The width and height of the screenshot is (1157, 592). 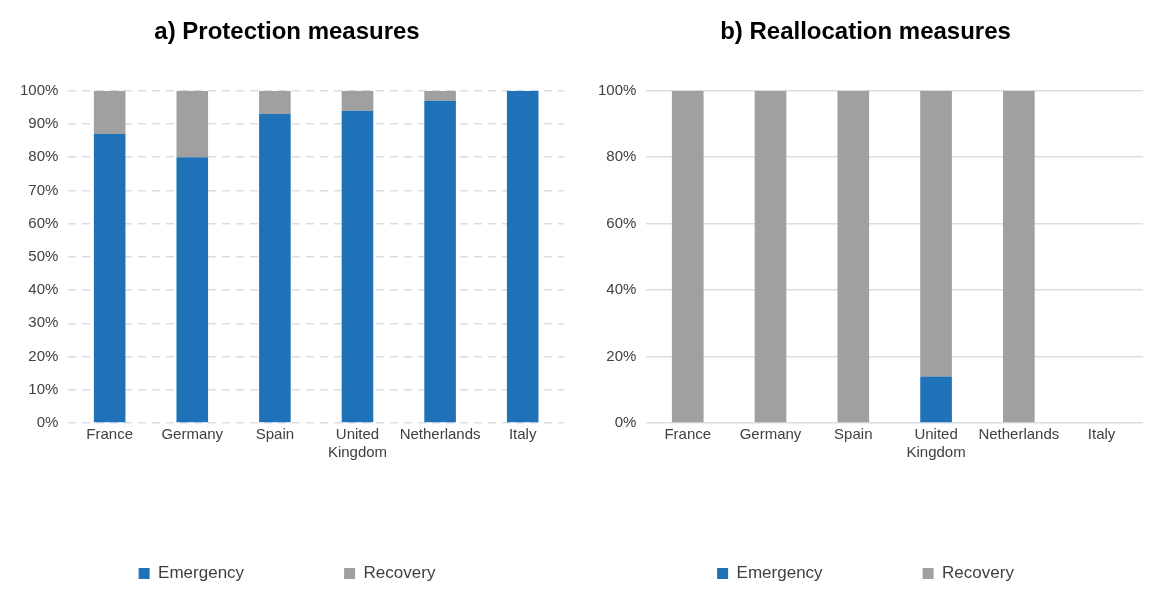 What do you see at coordinates (43, 189) in the screenshot?
I see `y-tick-label: 70%` at bounding box center [43, 189].